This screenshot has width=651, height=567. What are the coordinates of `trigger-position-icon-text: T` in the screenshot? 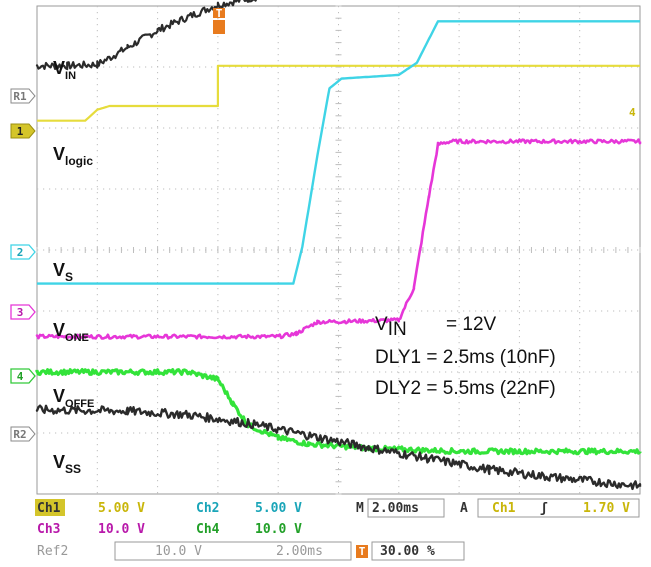 It's located at (362, 551).